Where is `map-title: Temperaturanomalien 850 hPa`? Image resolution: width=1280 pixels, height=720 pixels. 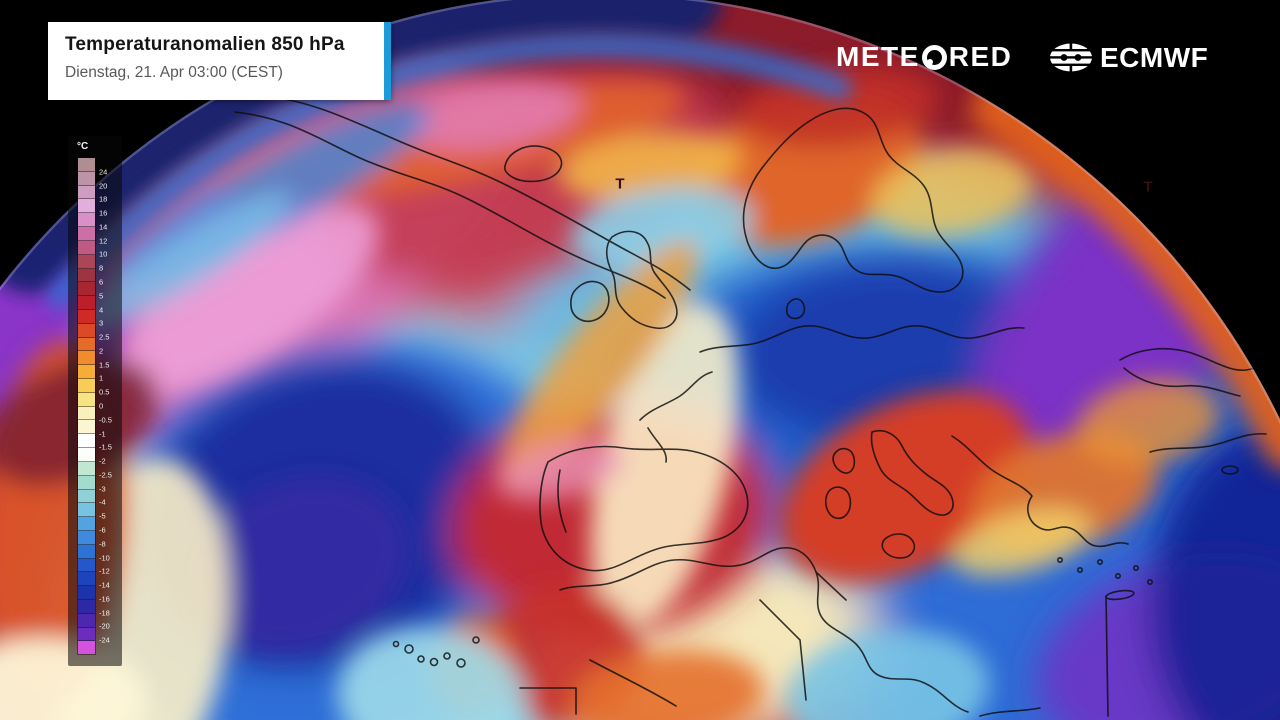
map-title: Temperaturanomalien 850 hPa is located at coordinates (205, 44).